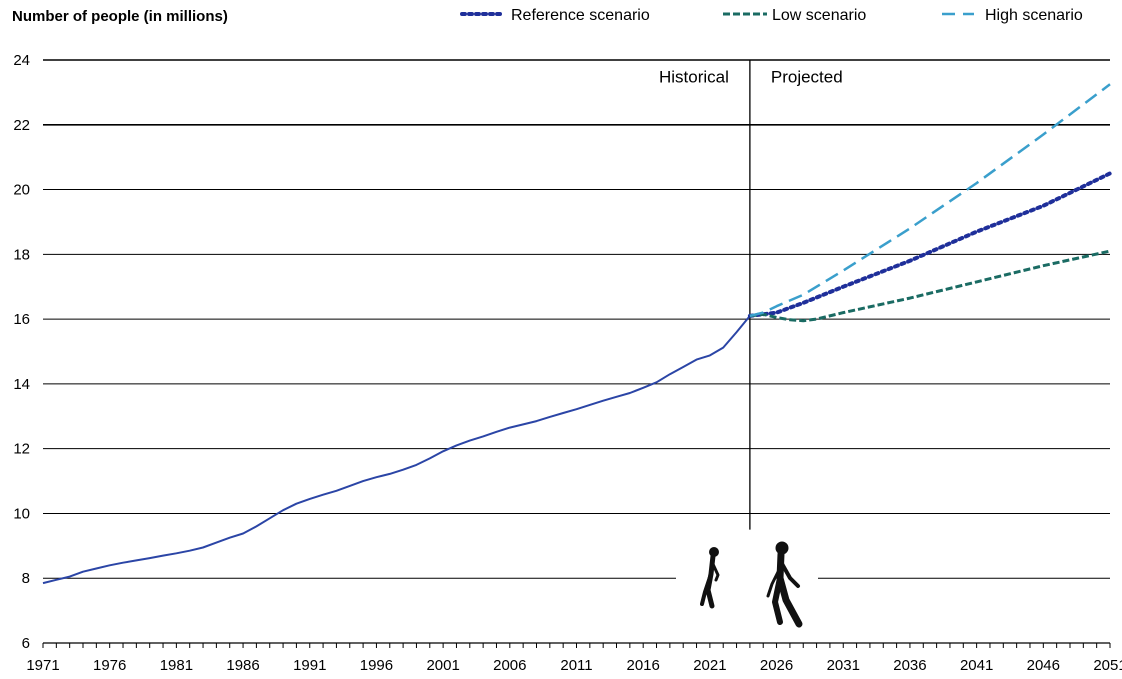 The height and width of the screenshot is (679, 1122). What do you see at coordinates (929, 244) in the screenshot?
I see `series-line-reference-scenario` at bounding box center [929, 244].